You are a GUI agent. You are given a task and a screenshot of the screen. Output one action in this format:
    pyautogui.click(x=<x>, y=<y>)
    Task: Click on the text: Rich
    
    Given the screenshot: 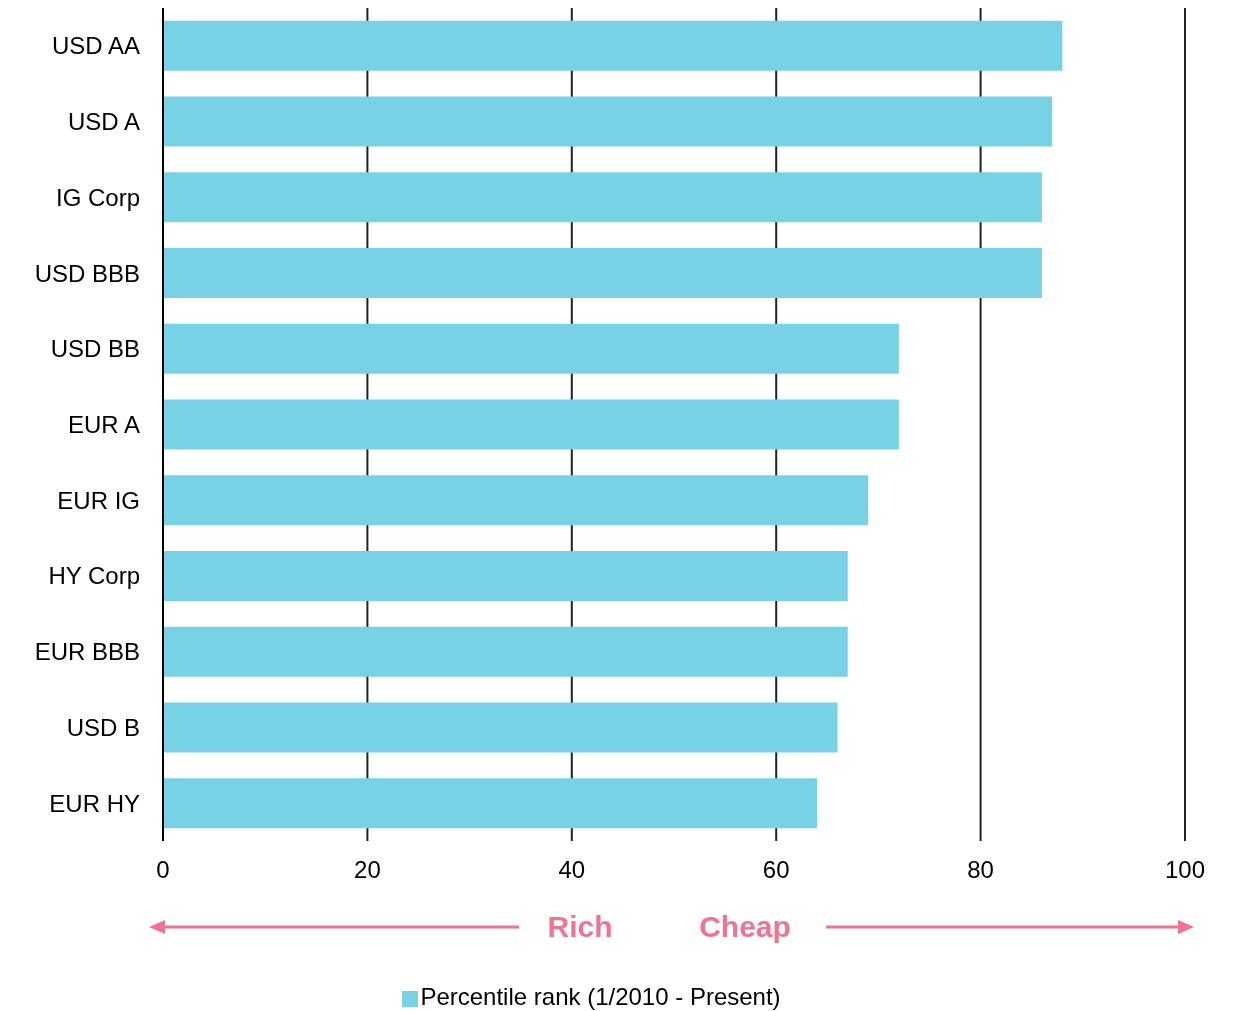 What is the action you would take?
    pyautogui.click(x=580, y=927)
    